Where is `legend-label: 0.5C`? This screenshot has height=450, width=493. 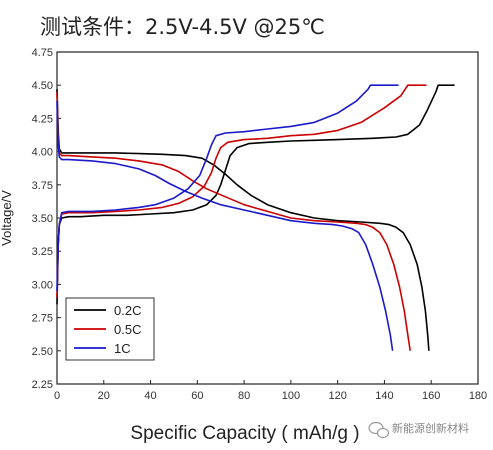 legend-label: 0.5C is located at coordinates (127, 329).